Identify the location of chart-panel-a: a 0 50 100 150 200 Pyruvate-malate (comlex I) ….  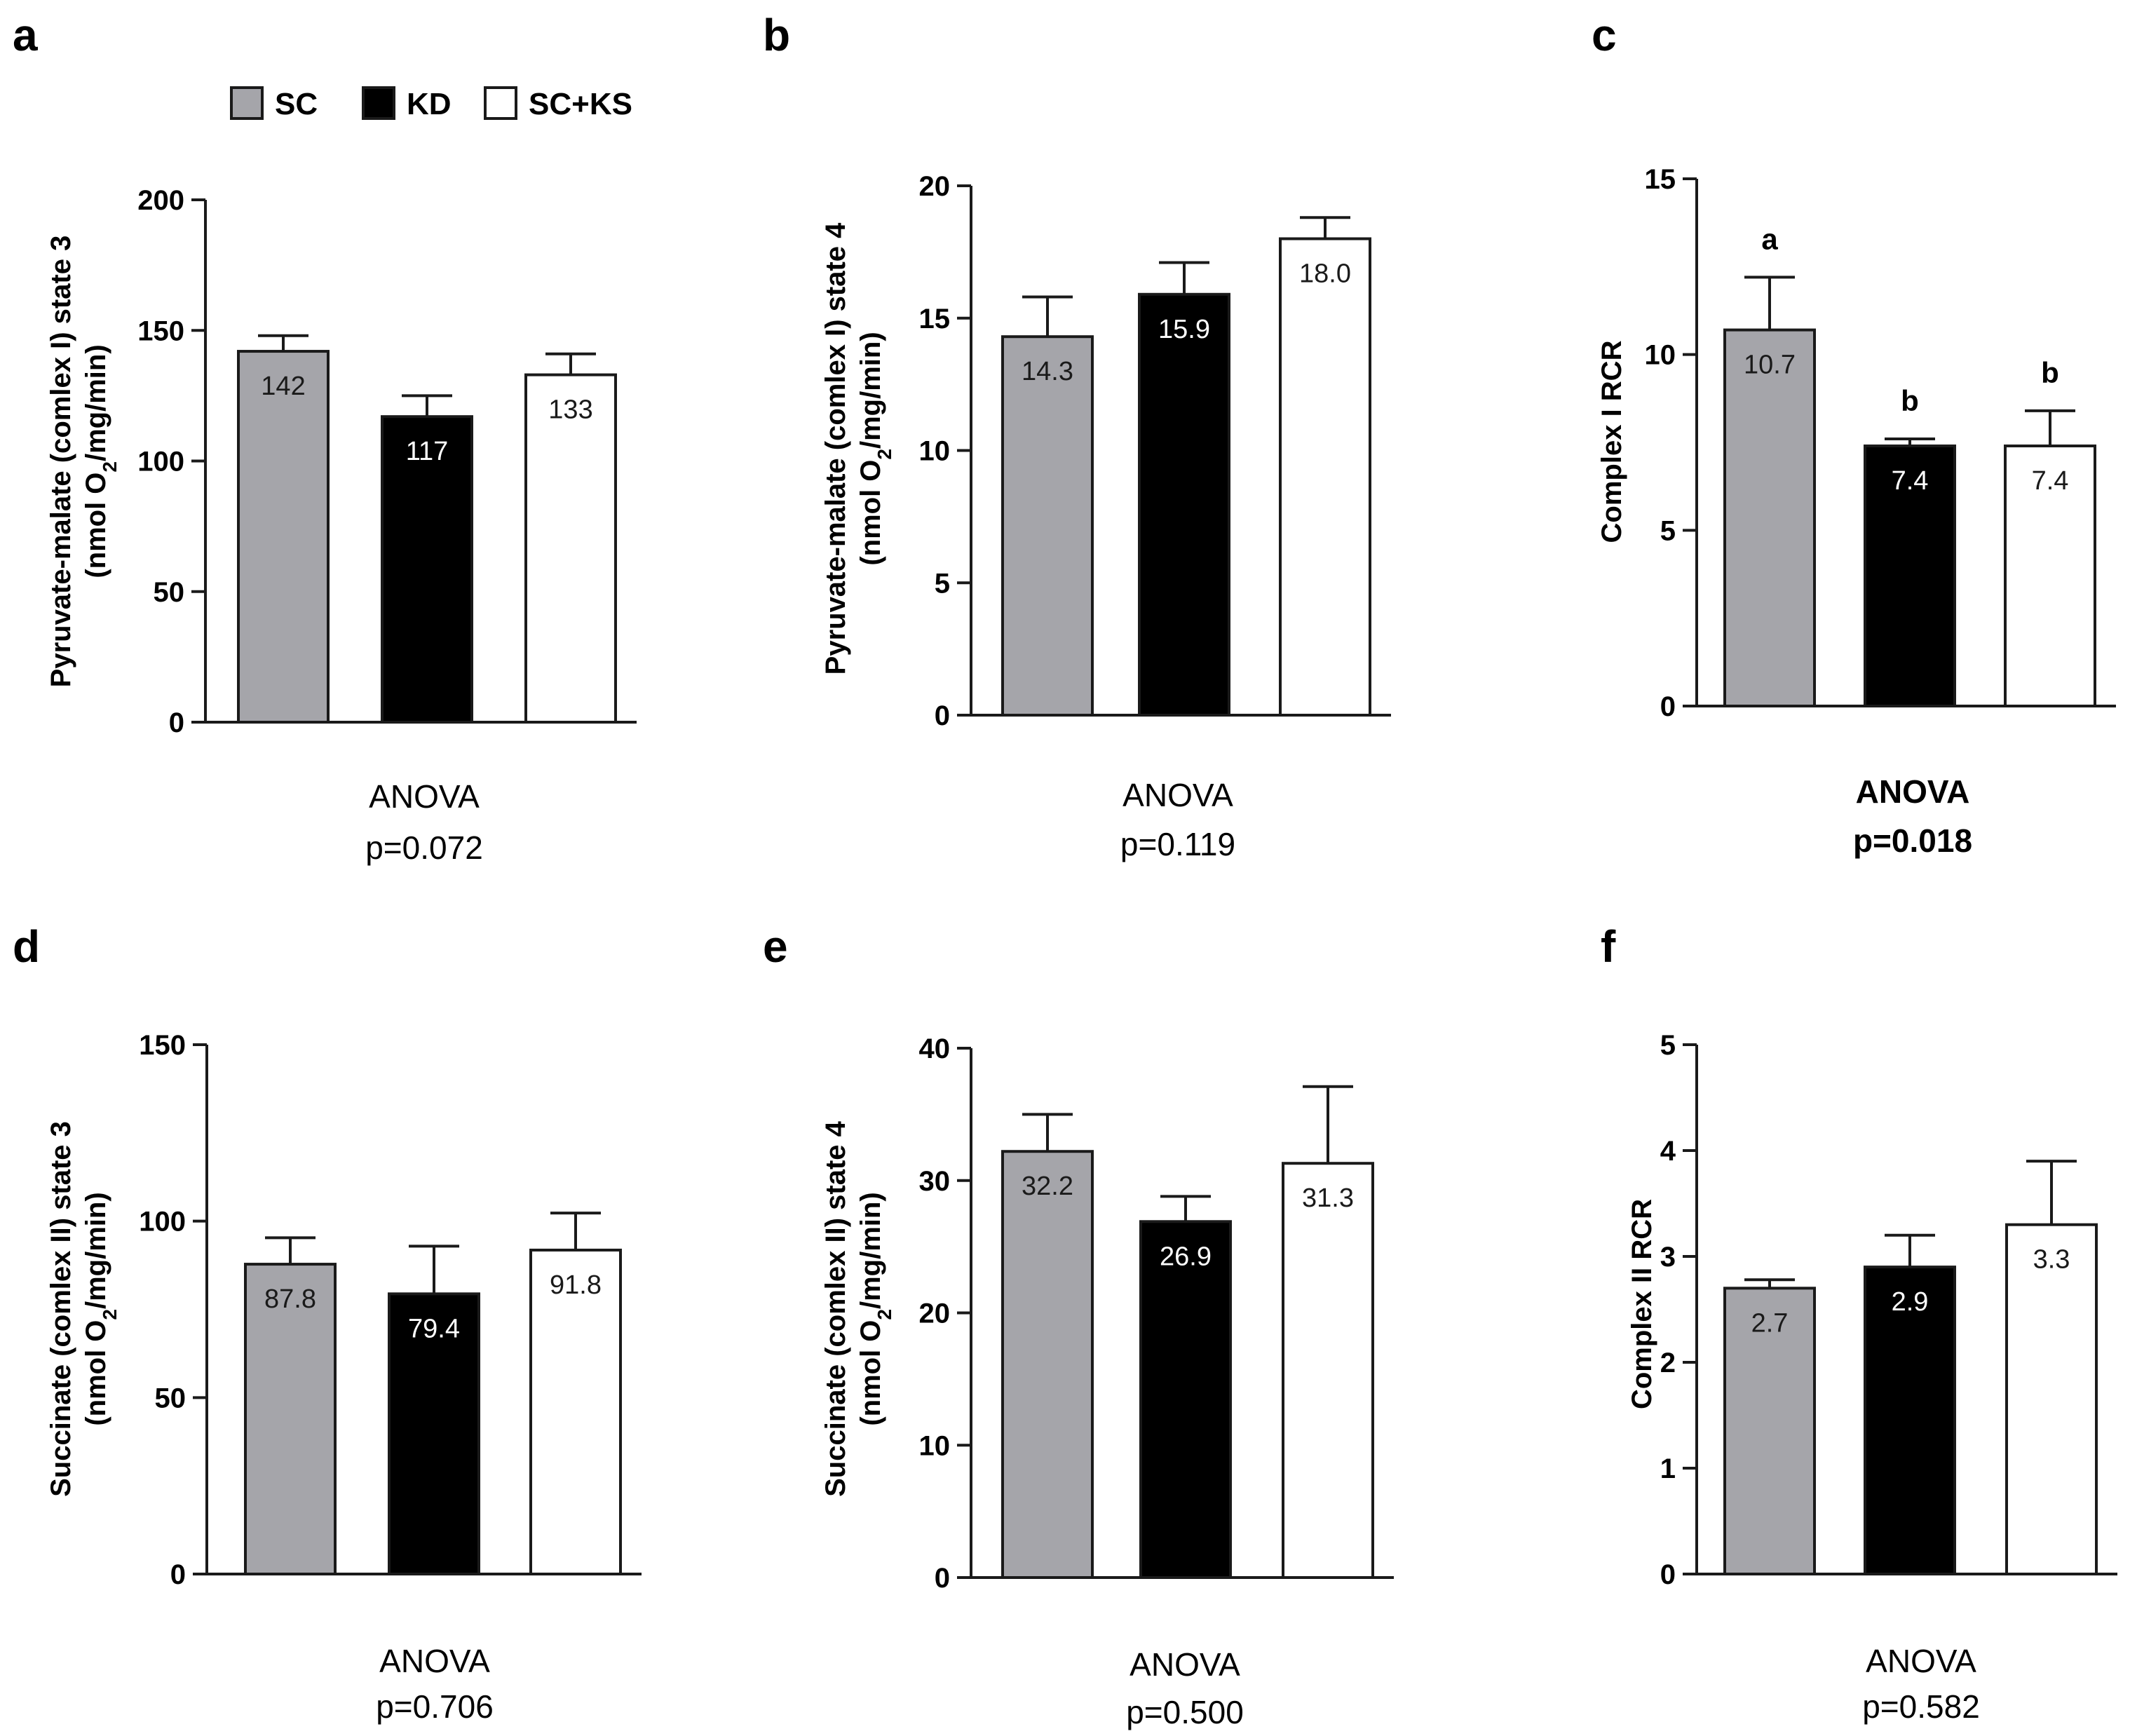
(325, 438).